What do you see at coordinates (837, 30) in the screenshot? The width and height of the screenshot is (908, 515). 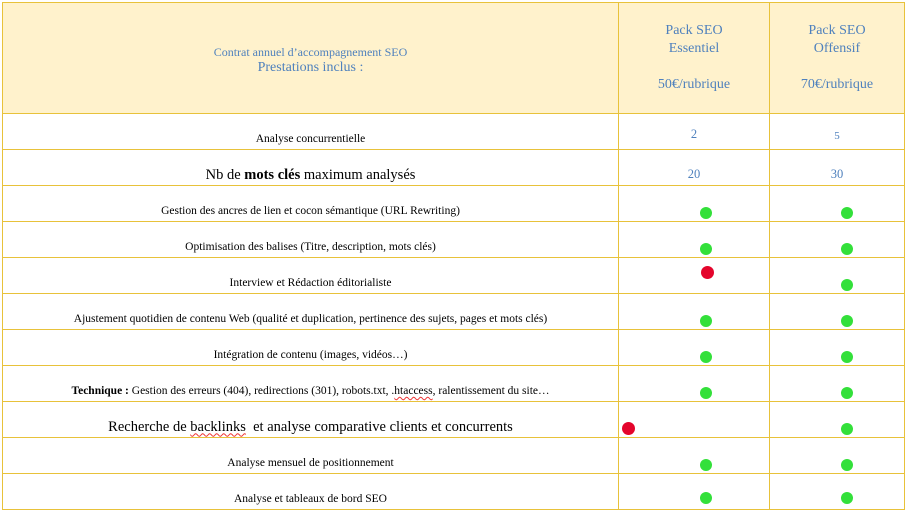 I see `pack-offensif-name-line1: Pack SEO` at bounding box center [837, 30].